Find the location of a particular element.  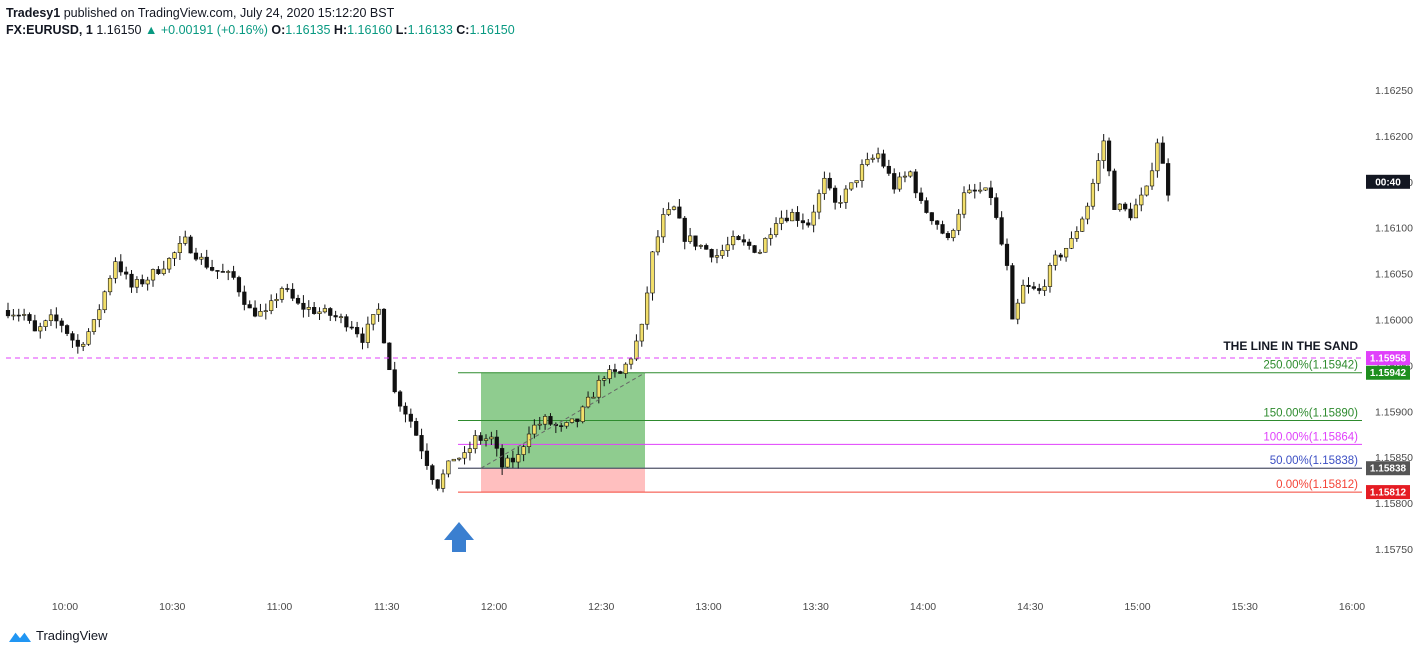

time-tick-label: 13:30 is located at coordinates (816, 607).